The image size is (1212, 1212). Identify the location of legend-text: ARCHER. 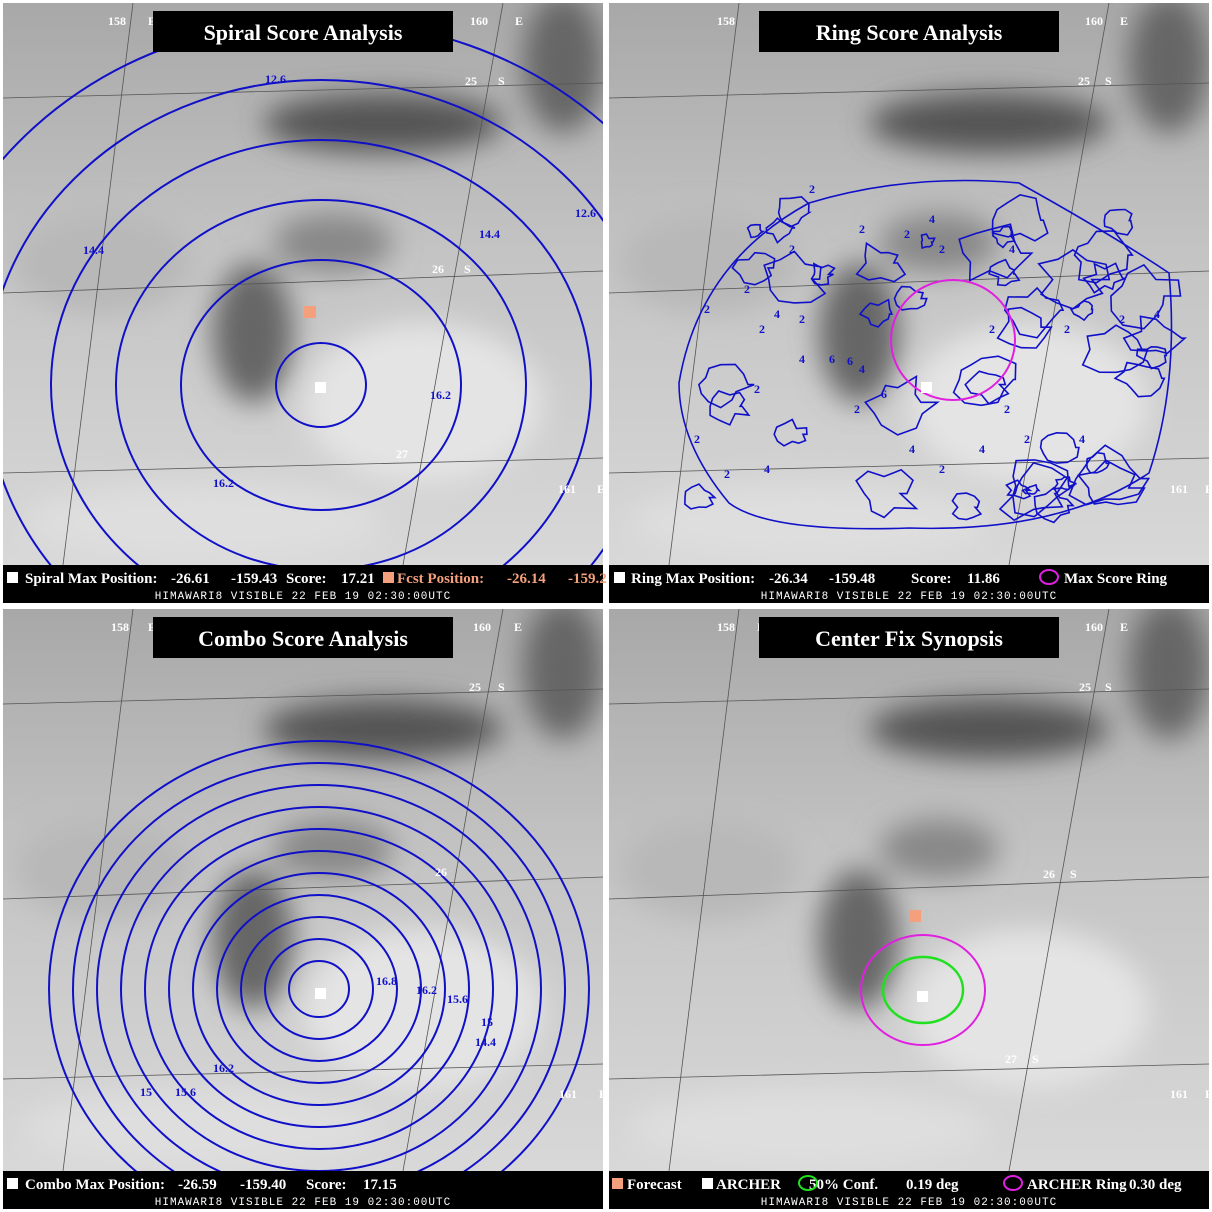
(748, 1185).